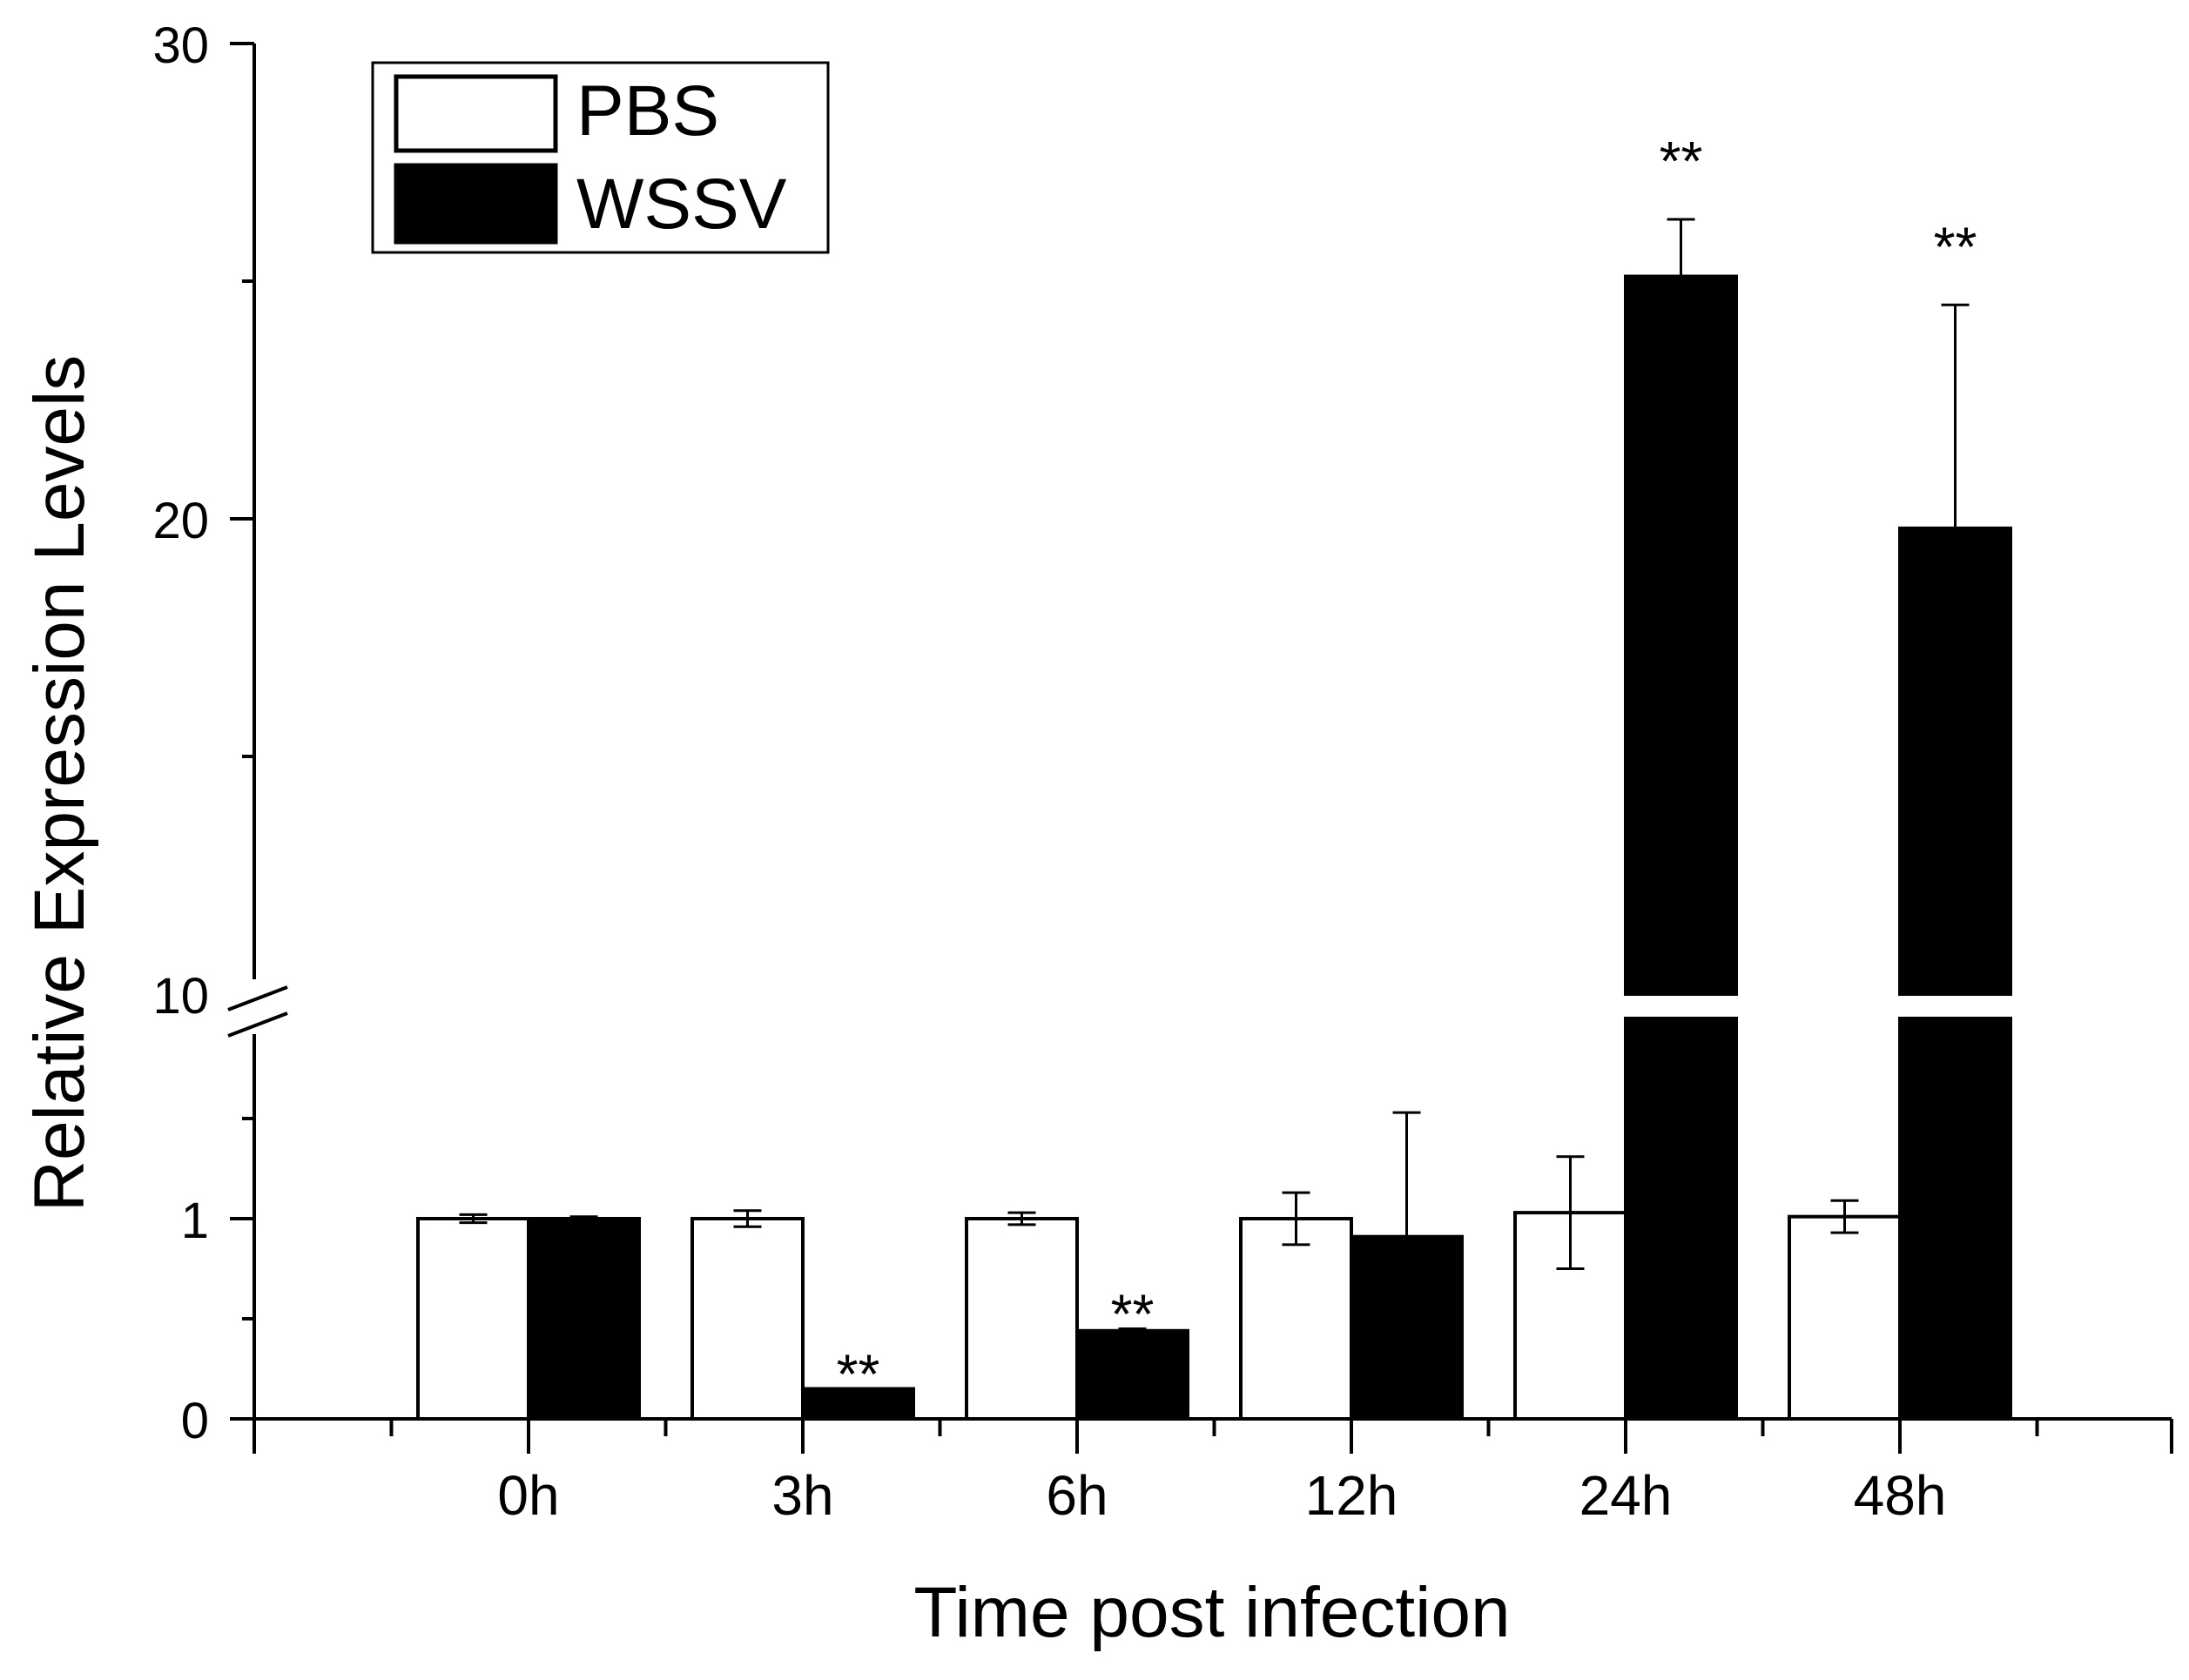 Image resolution: width=2189 pixels, height=1680 pixels. Describe the element at coordinates (1681, 1219) in the screenshot. I see `bar-wssv-24h-lower` at that location.